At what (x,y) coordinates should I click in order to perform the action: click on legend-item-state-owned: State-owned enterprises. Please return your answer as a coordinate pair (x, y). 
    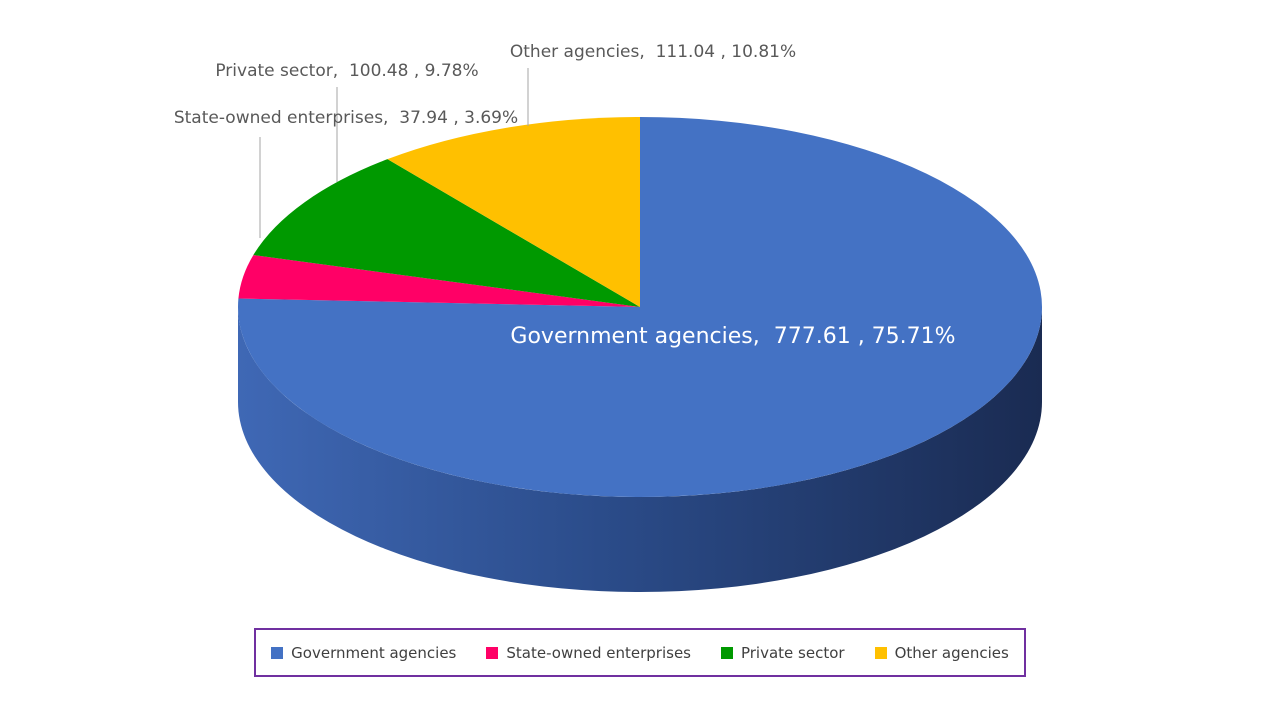
    Looking at the image, I should click on (588, 653).